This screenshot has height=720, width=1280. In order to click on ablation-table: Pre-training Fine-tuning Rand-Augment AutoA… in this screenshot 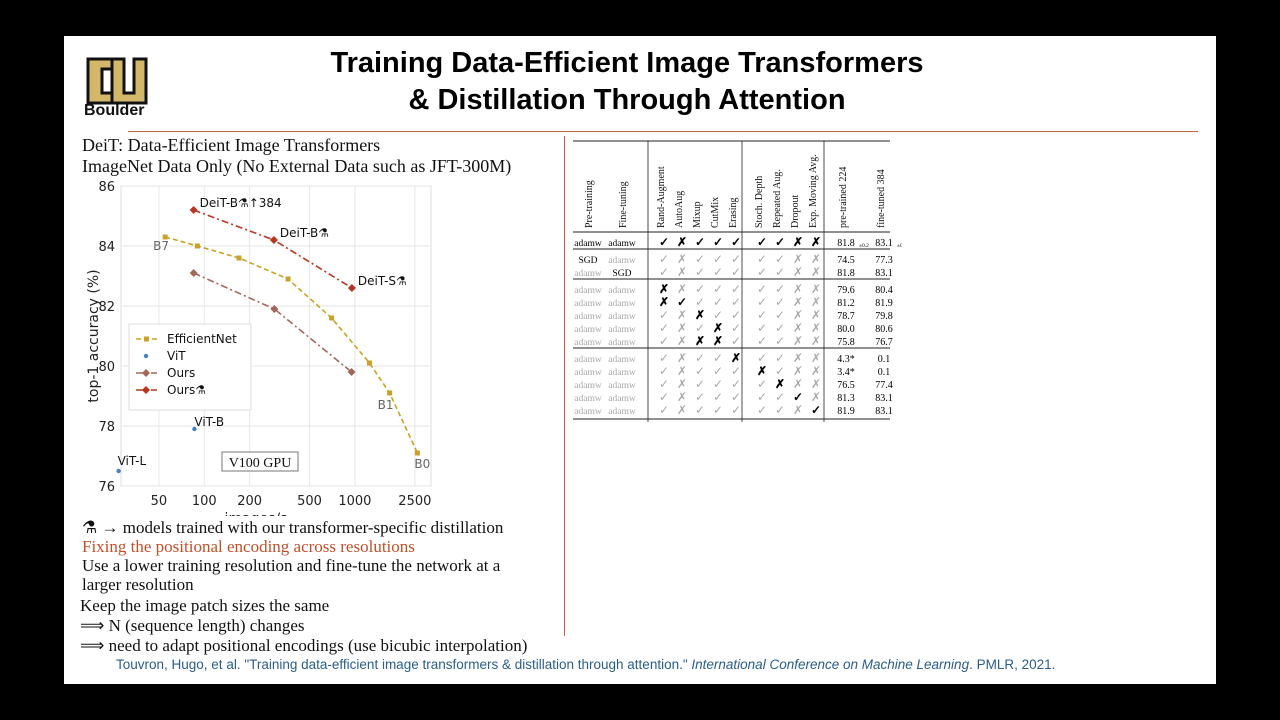, I will do `click(737, 281)`.